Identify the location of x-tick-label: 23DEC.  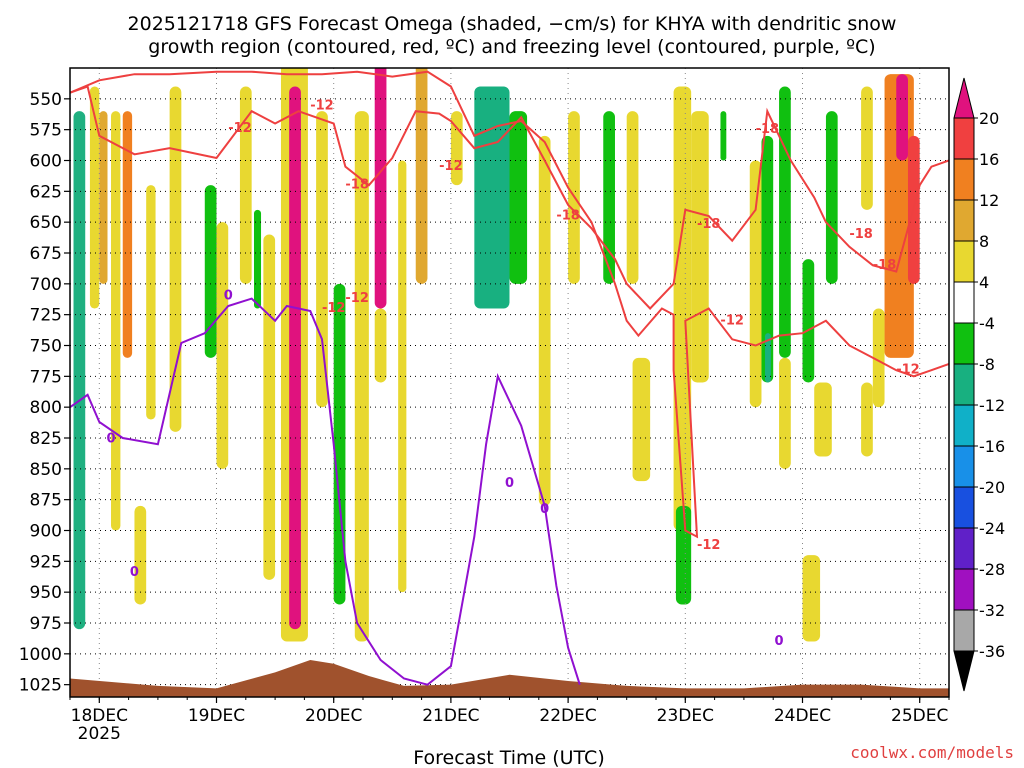
(685, 716).